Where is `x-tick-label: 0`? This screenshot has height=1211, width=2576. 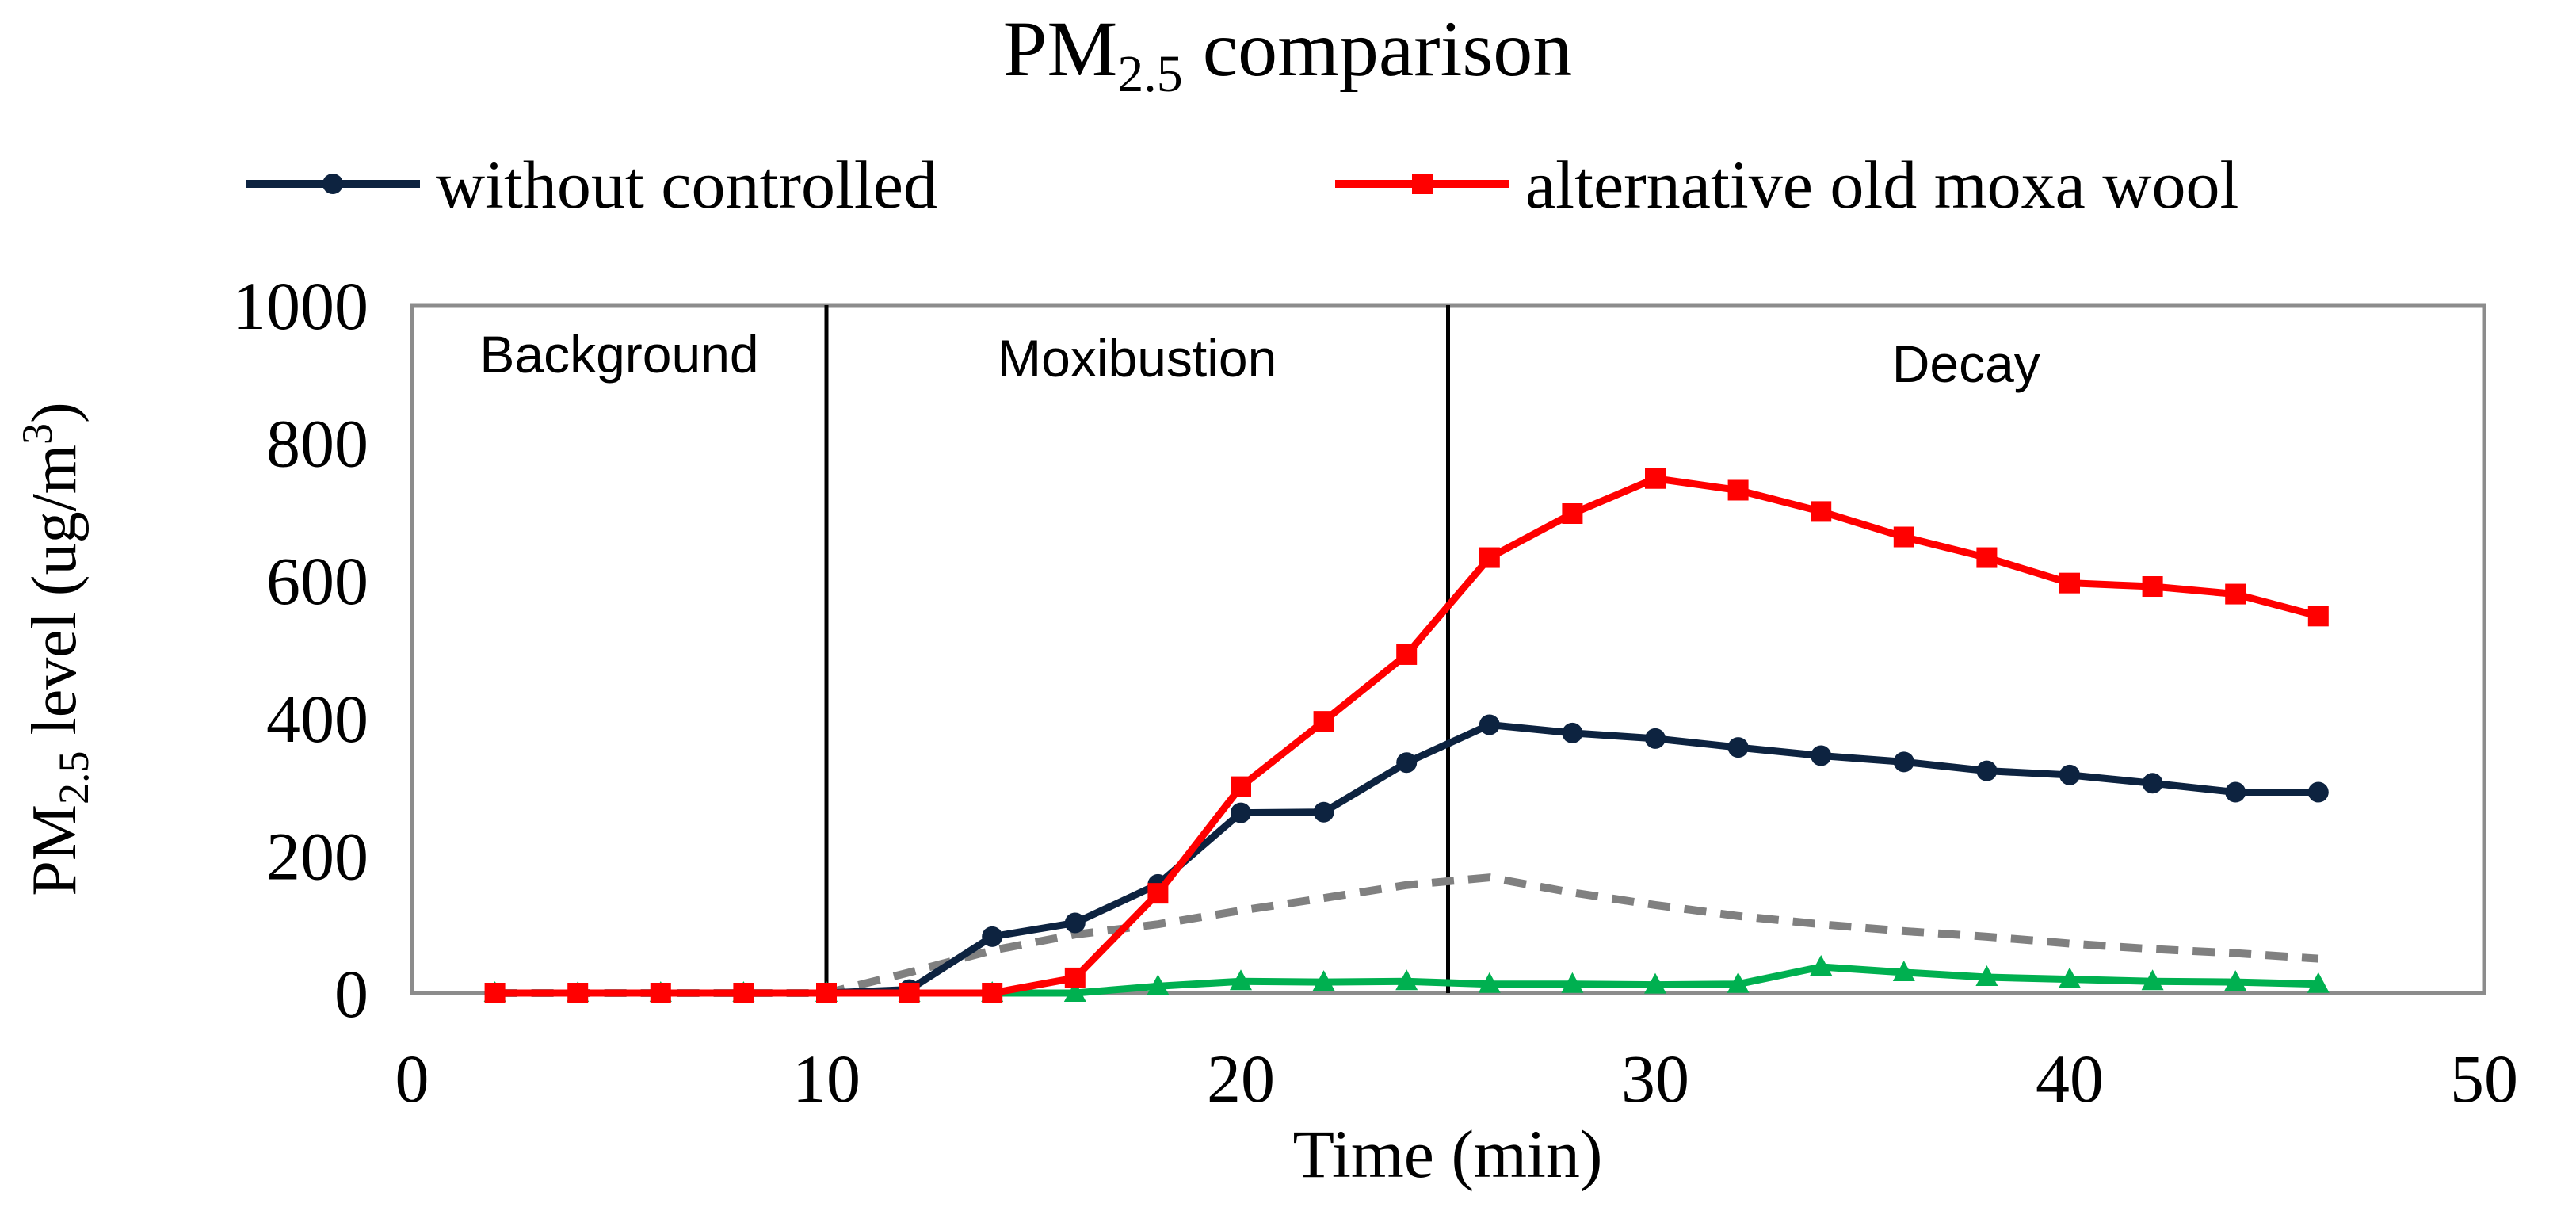 x-tick-label: 0 is located at coordinates (412, 1079).